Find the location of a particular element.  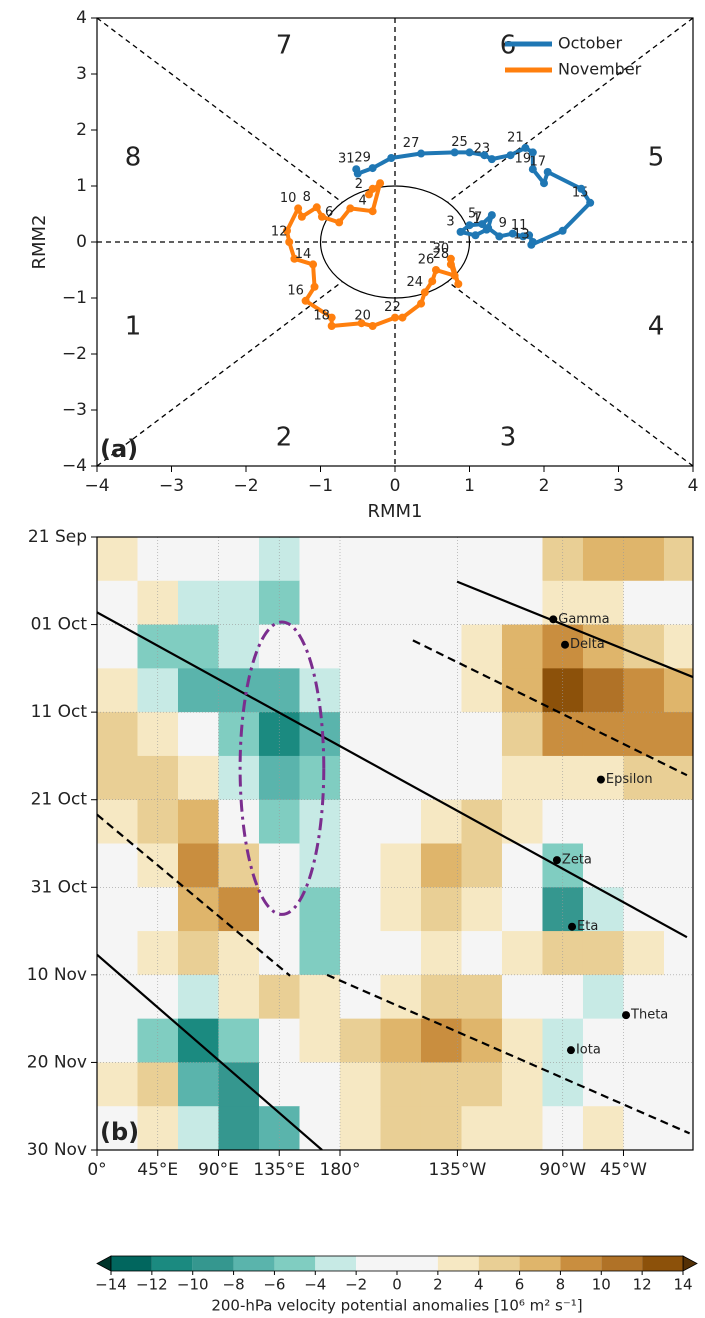

phase-label: 7 is located at coordinates (284, 46).